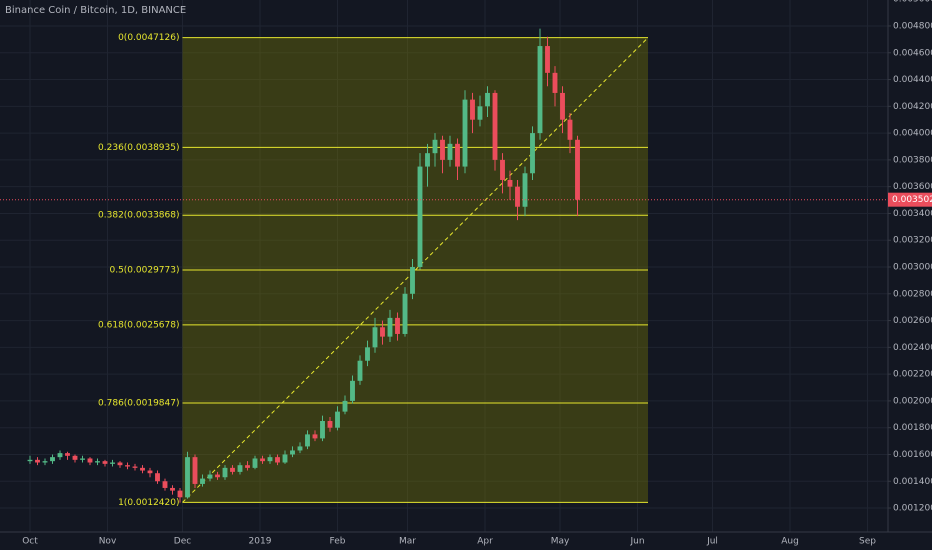 The image size is (932, 550). What do you see at coordinates (148, 38) in the screenshot?
I see `fib-label: 0(0.0047126)` at bounding box center [148, 38].